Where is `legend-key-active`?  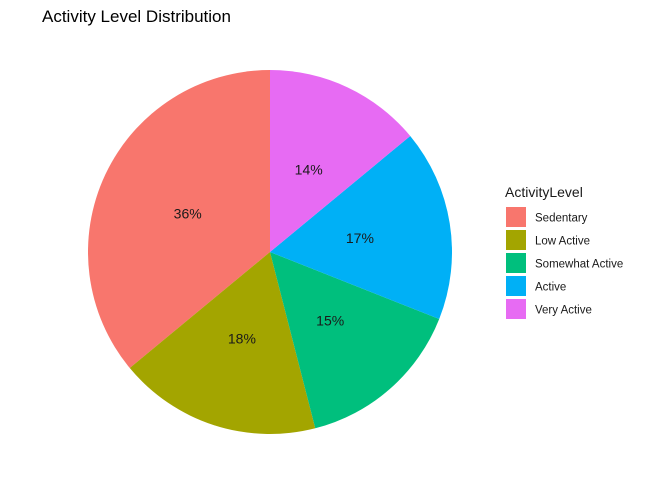 legend-key-active is located at coordinates (516, 286).